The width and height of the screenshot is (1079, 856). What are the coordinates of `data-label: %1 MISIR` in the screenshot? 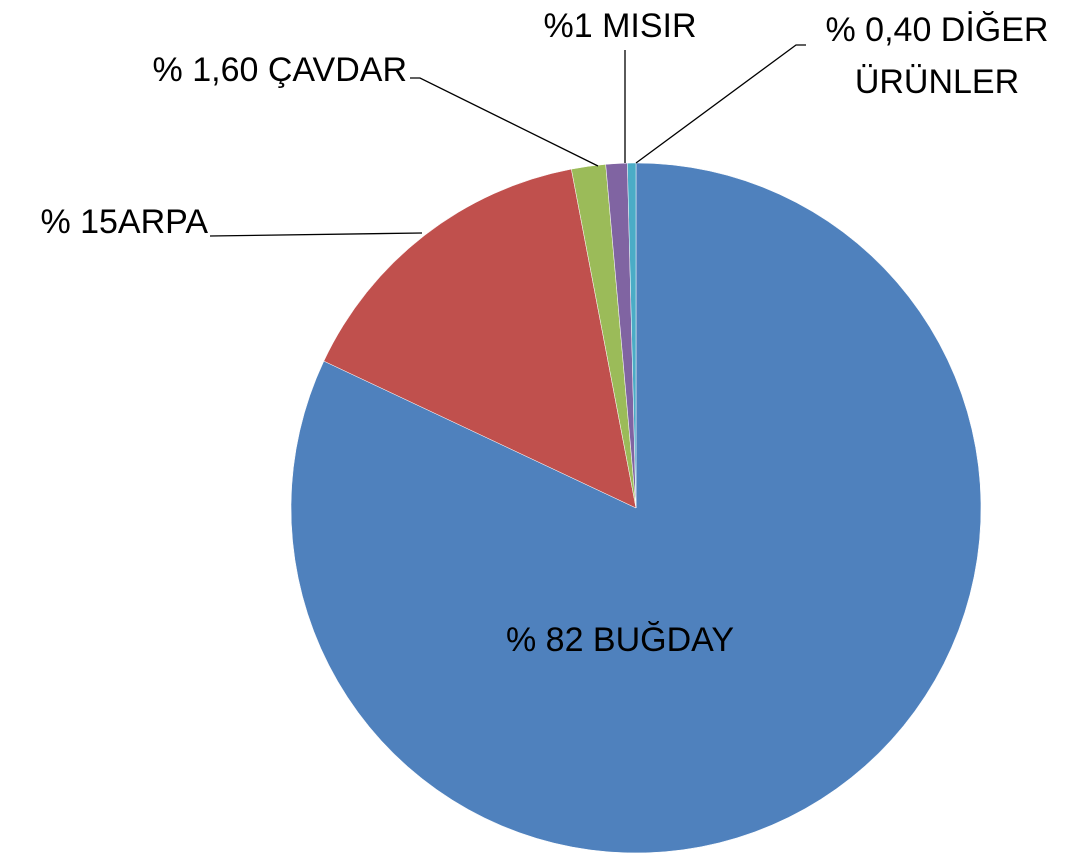 It's located at (620, 26).